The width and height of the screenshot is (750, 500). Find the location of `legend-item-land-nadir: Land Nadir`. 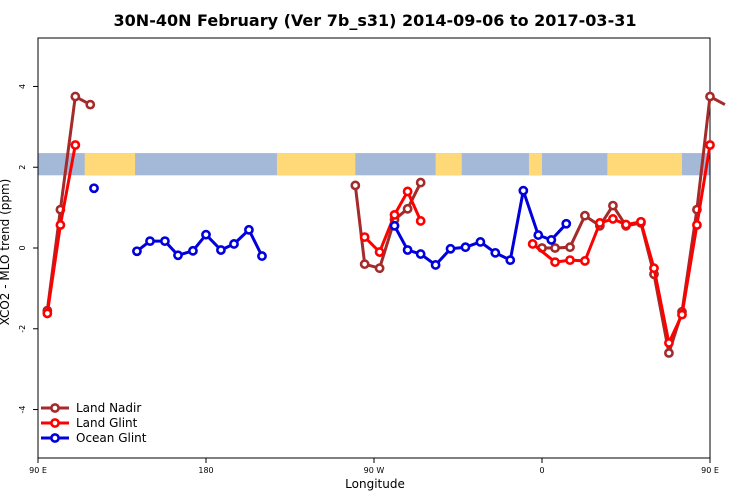

legend-item-land-nadir: Land Nadir is located at coordinates (91, 408).